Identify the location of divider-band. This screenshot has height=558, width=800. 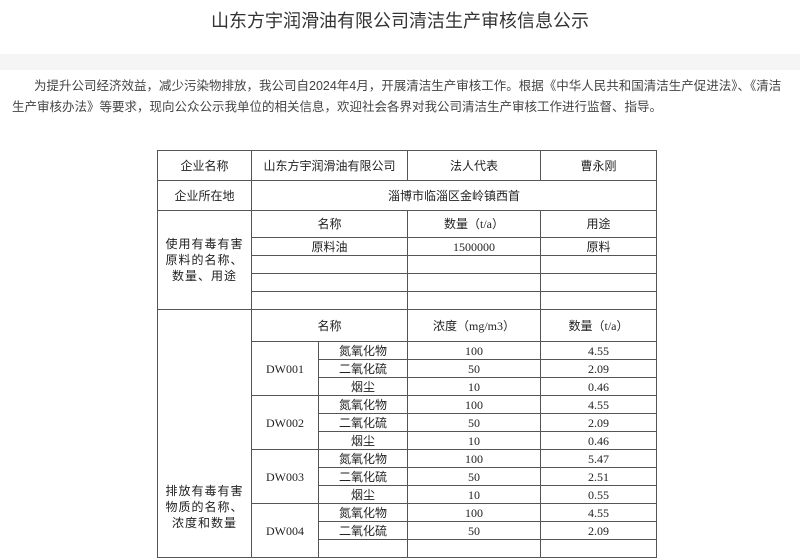
(400, 62).